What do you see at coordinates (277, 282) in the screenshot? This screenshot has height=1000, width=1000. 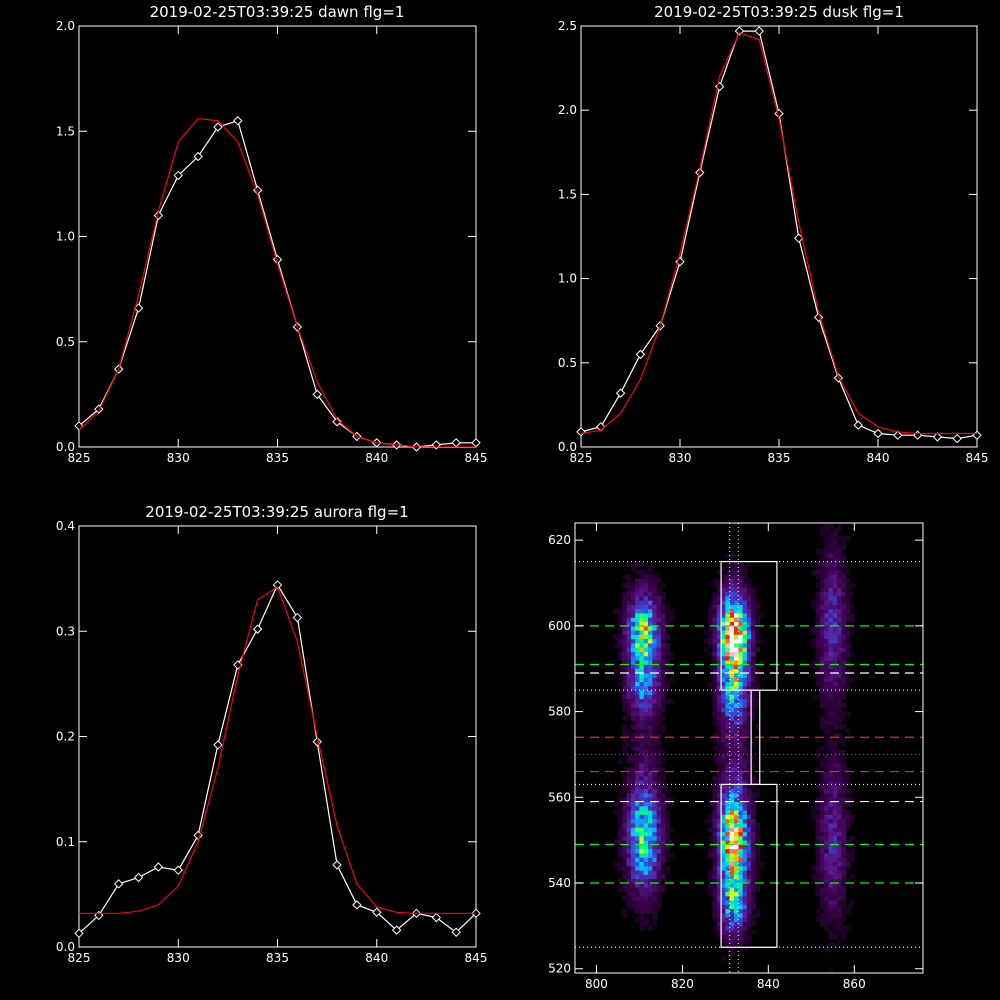 I see `fit-line` at bounding box center [277, 282].